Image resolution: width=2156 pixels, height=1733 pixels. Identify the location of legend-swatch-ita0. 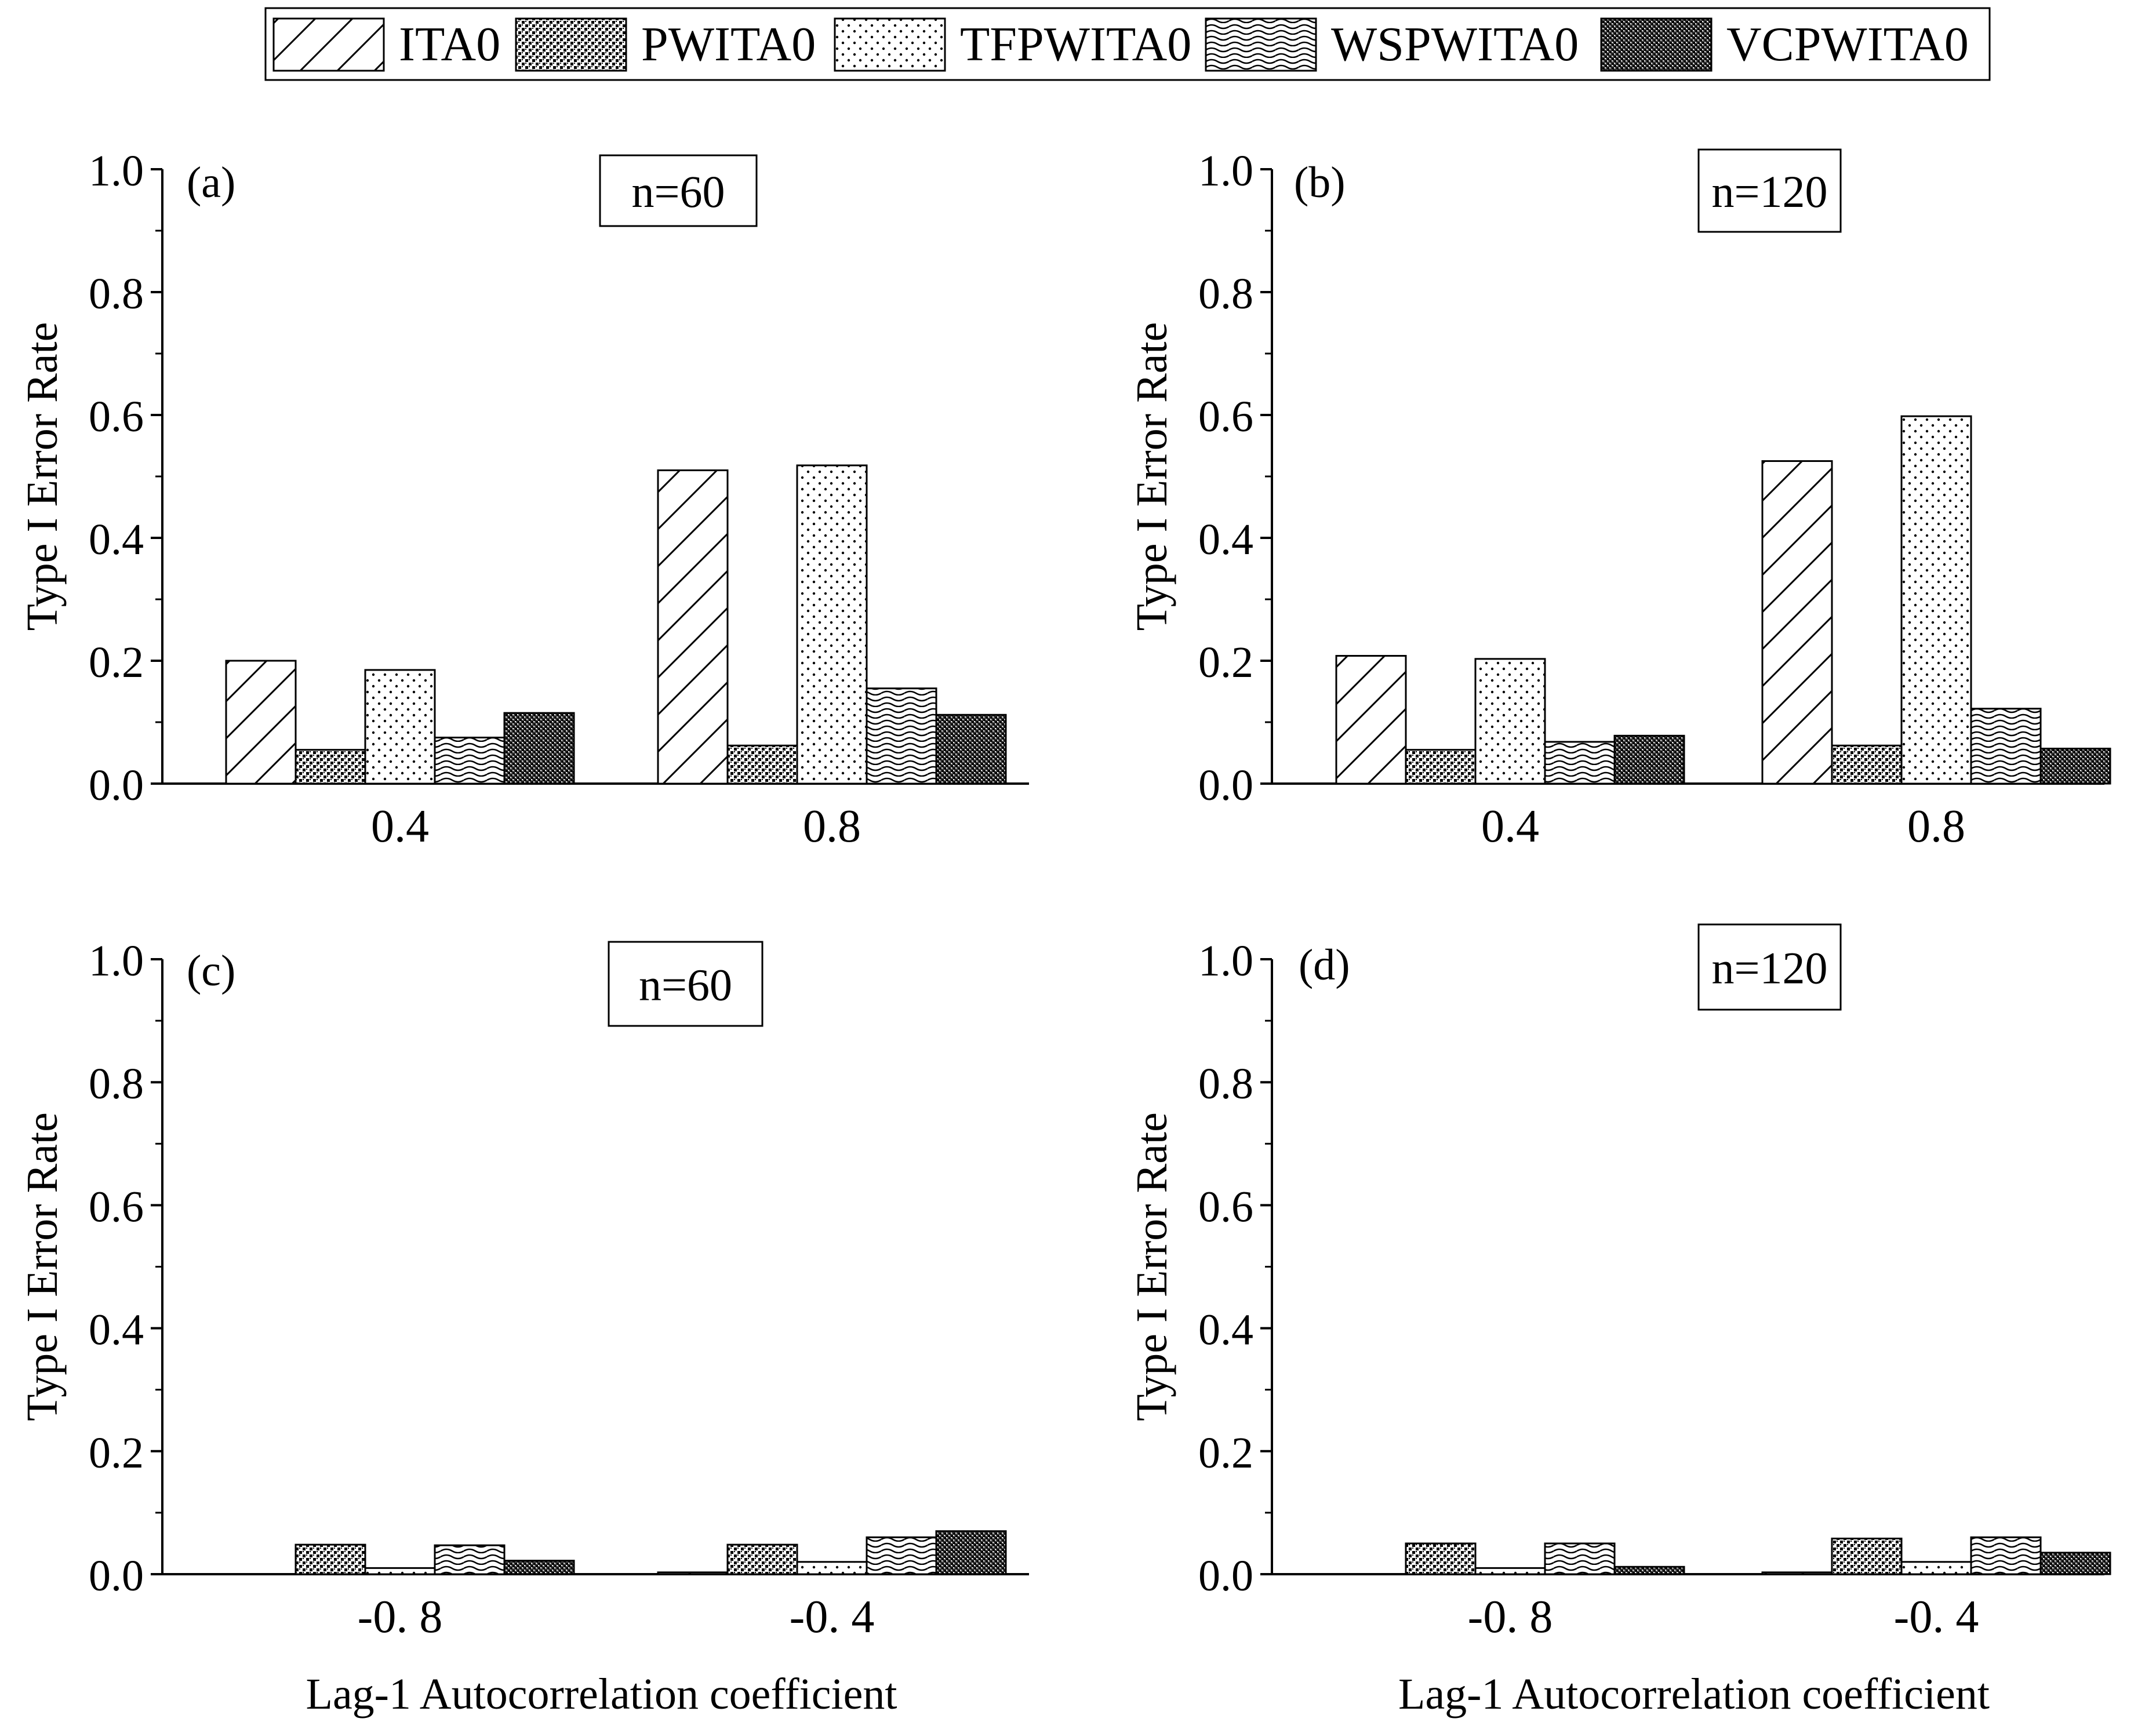
(328, 44).